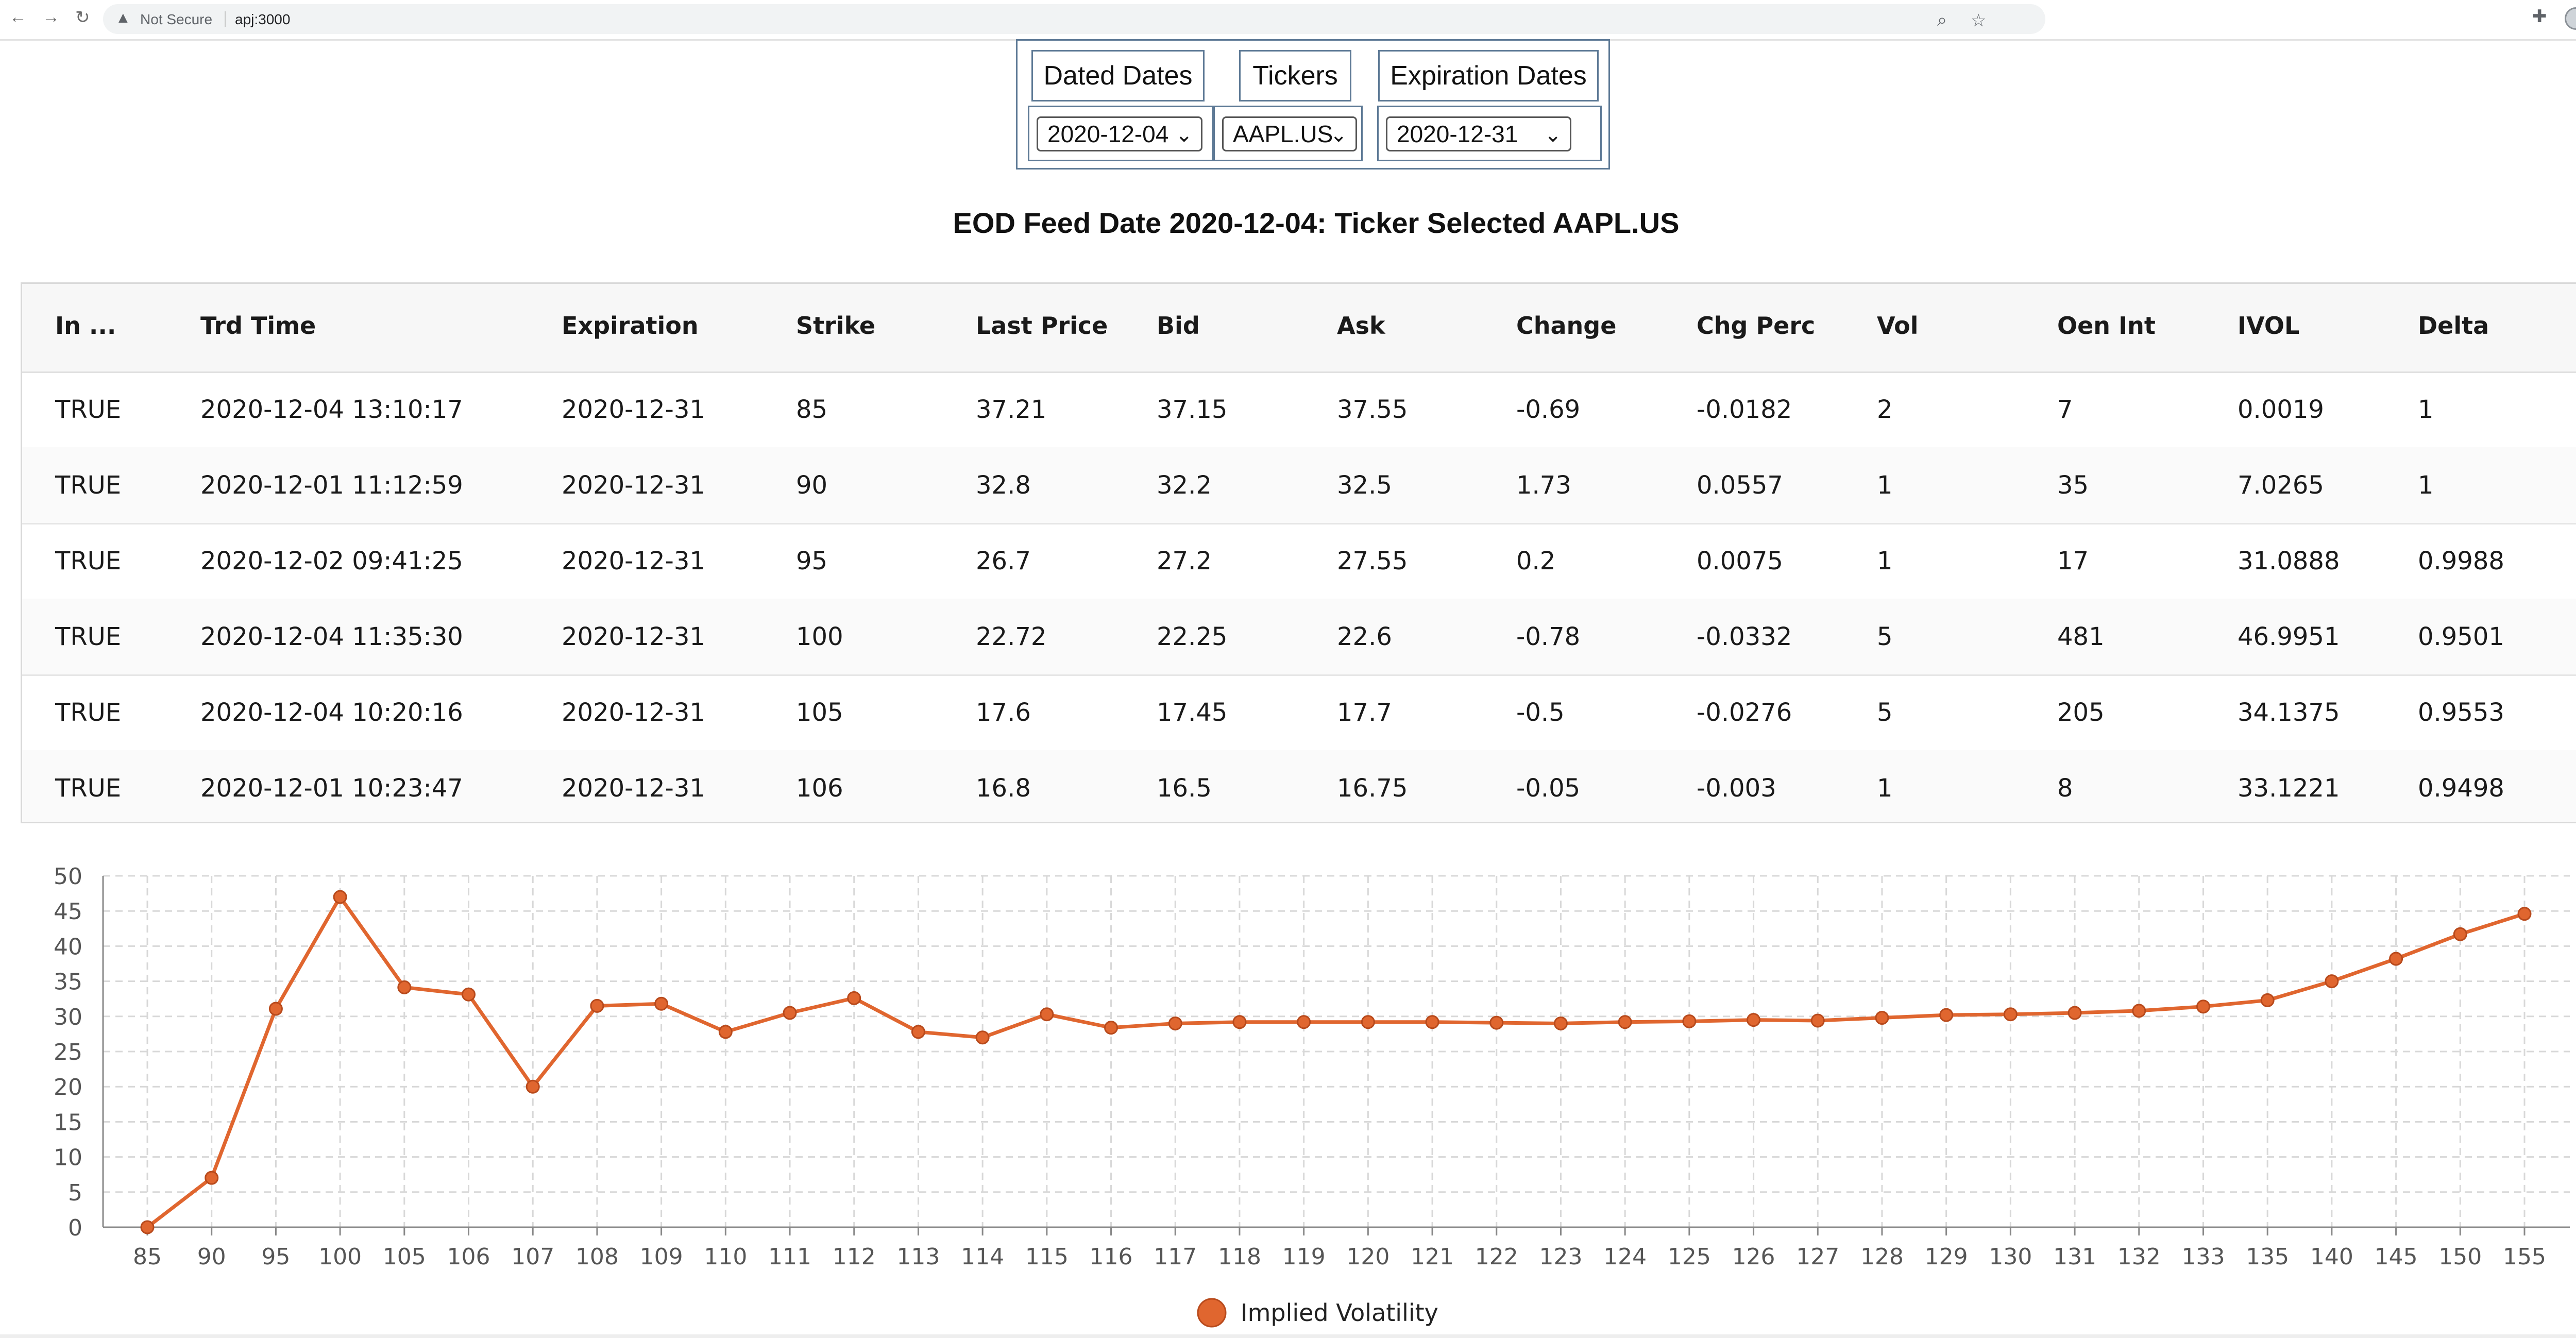  I want to click on x-tick-label: 145, so click(2396, 1257).